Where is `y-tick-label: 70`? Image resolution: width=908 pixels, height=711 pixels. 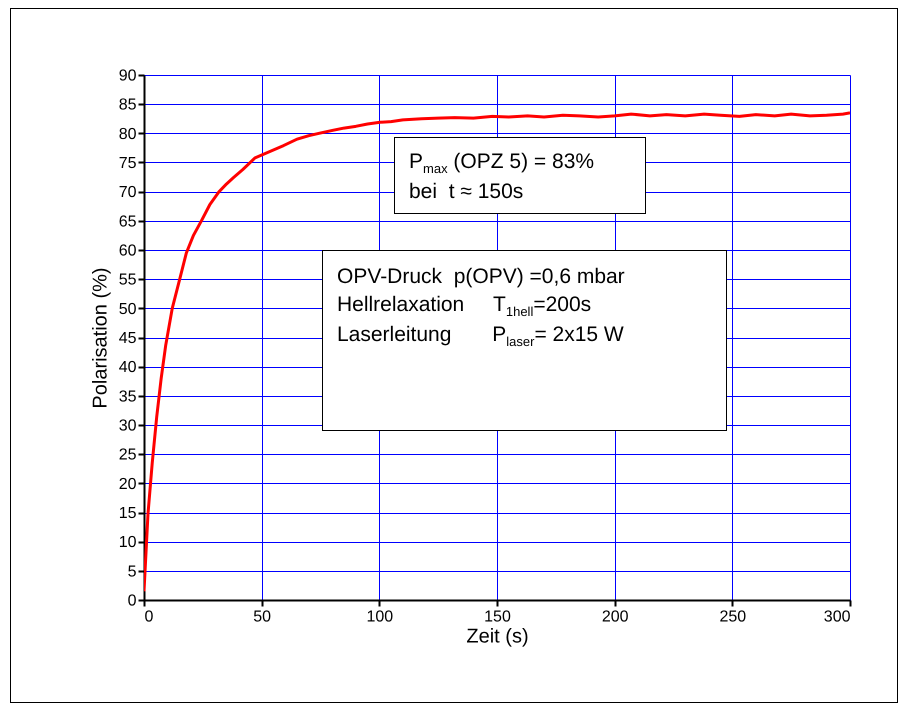
y-tick-label: 70 is located at coordinates (127, 193).